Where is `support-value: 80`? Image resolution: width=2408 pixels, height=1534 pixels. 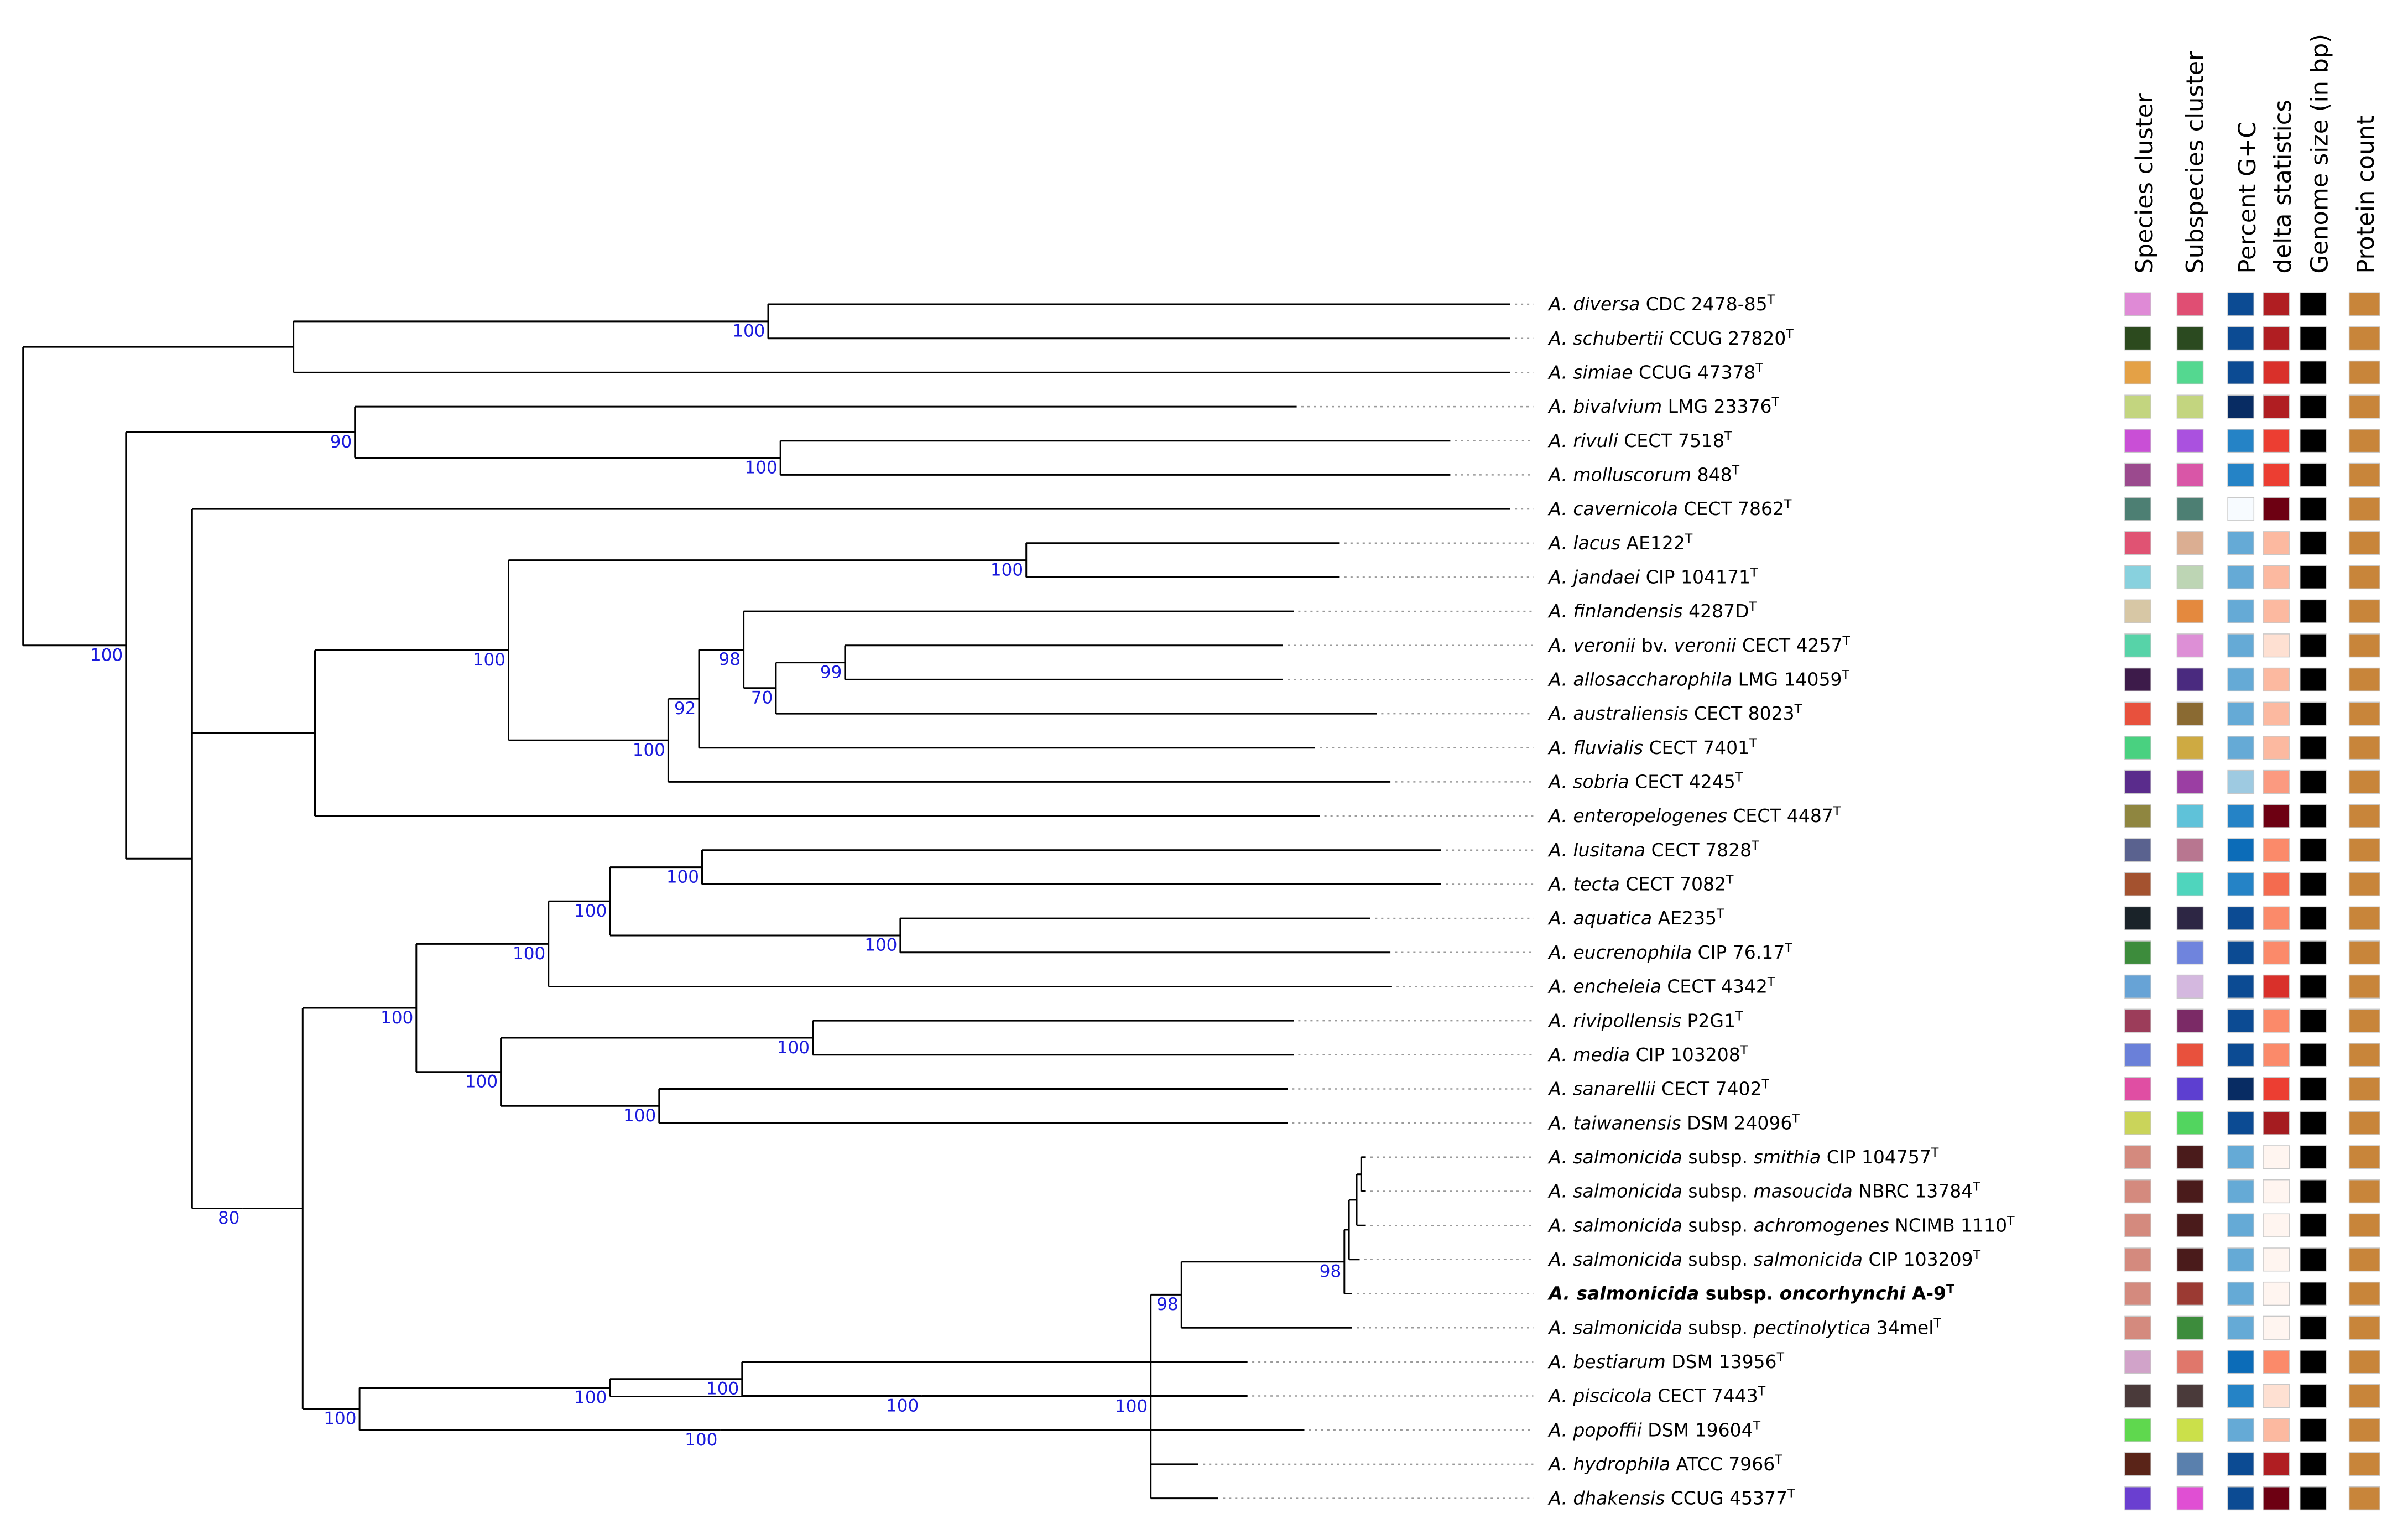 support-value: 80 is located at coordinates (229, 1218).